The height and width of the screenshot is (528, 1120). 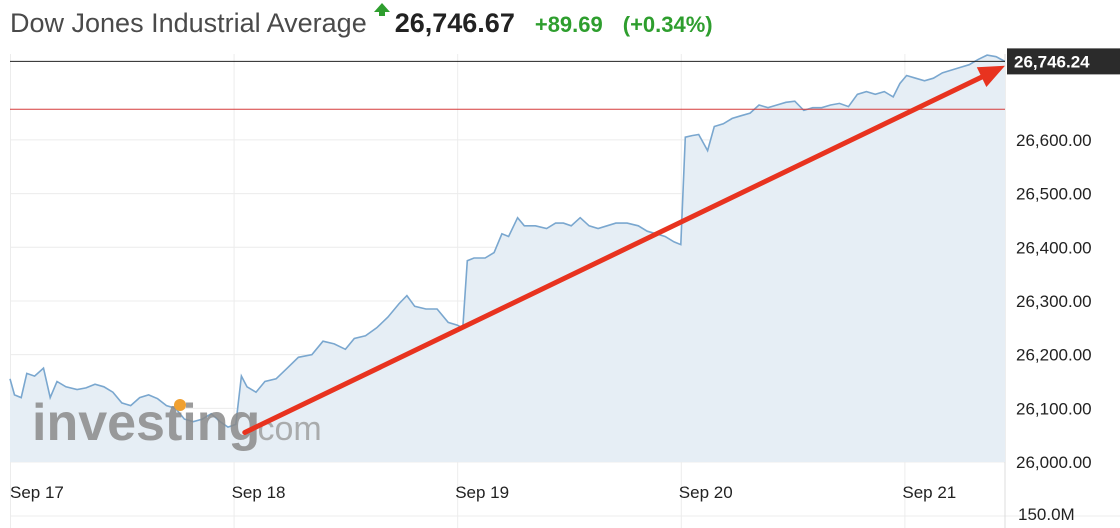 I want to click on index-title: Dow Jones Industrial Average, so click(x=188, y=23).